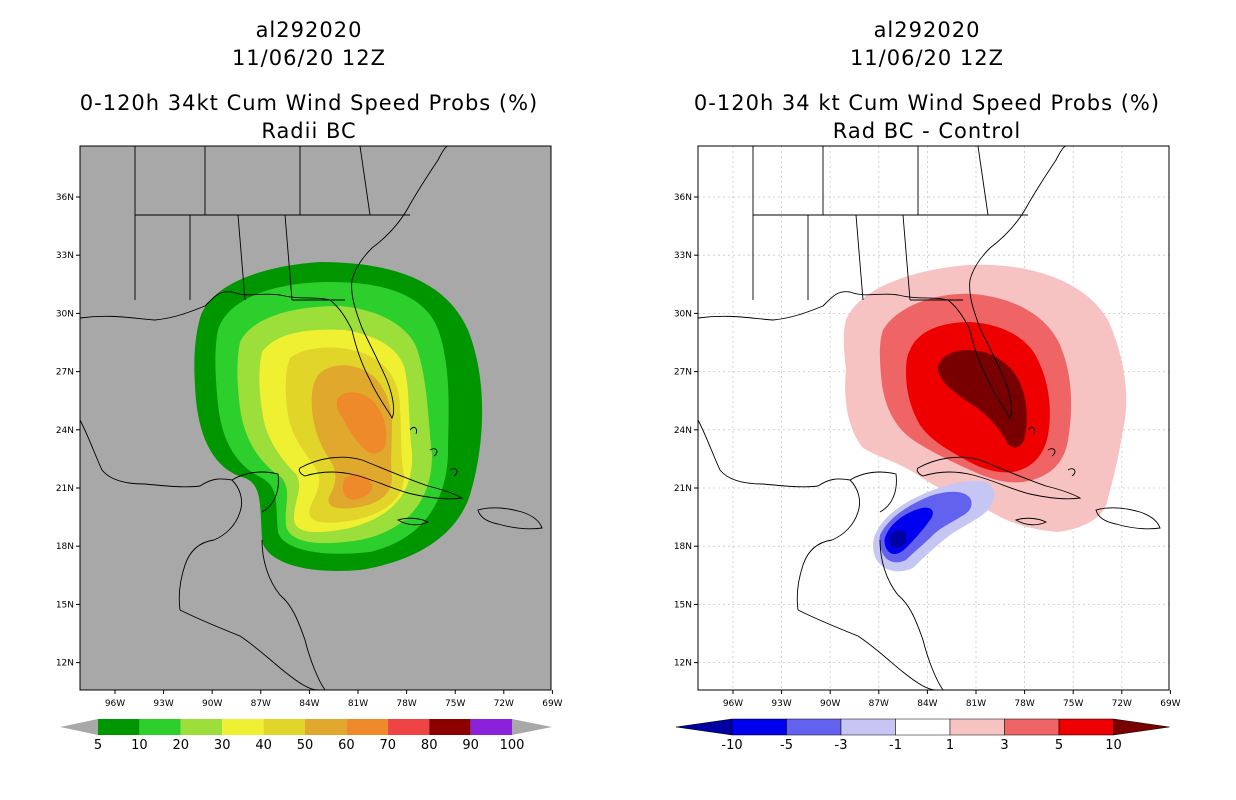  Describe the element at coordinates (65, 256) in the screenshot. I see `left-lat-label: 33N` at that location.